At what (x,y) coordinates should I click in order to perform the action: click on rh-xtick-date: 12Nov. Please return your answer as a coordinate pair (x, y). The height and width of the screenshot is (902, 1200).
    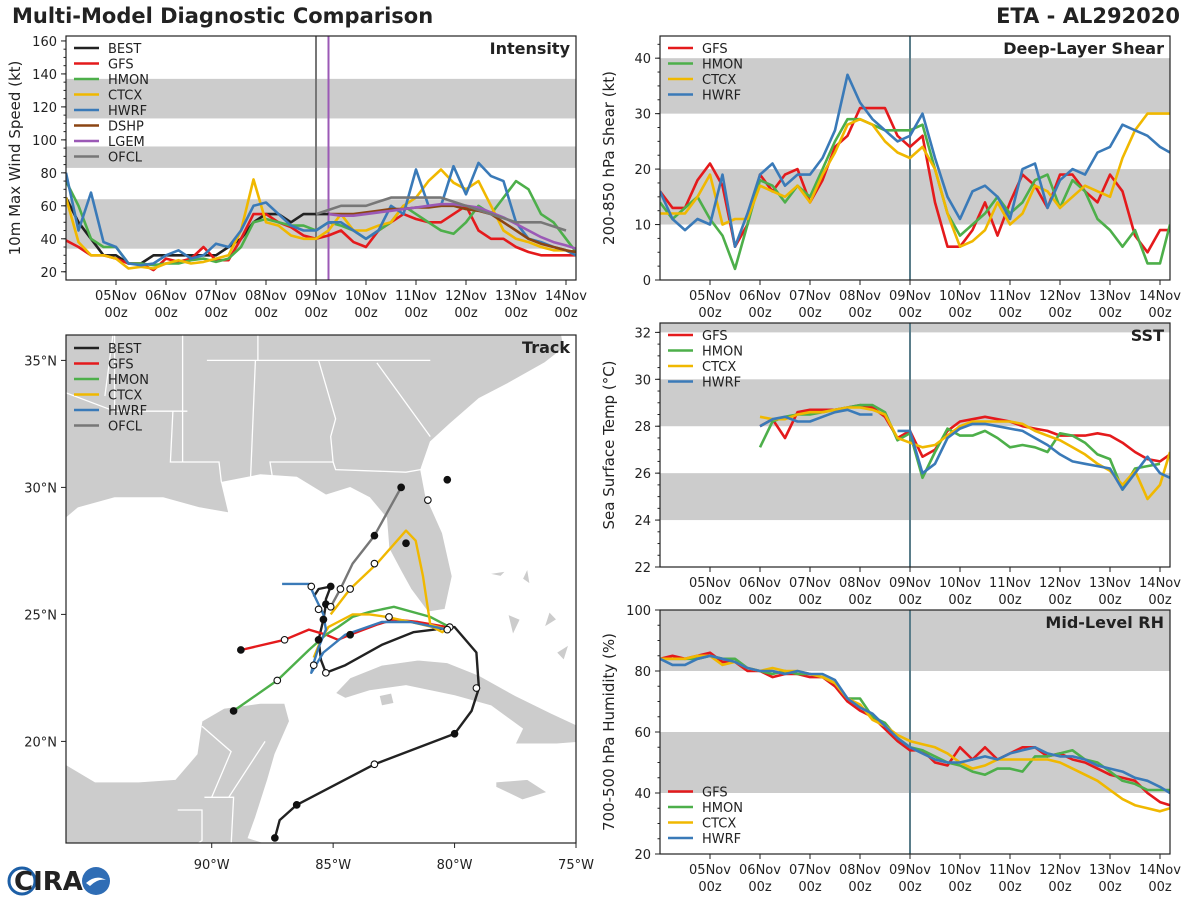
    Looking at the image, I should click on (1060, 870).